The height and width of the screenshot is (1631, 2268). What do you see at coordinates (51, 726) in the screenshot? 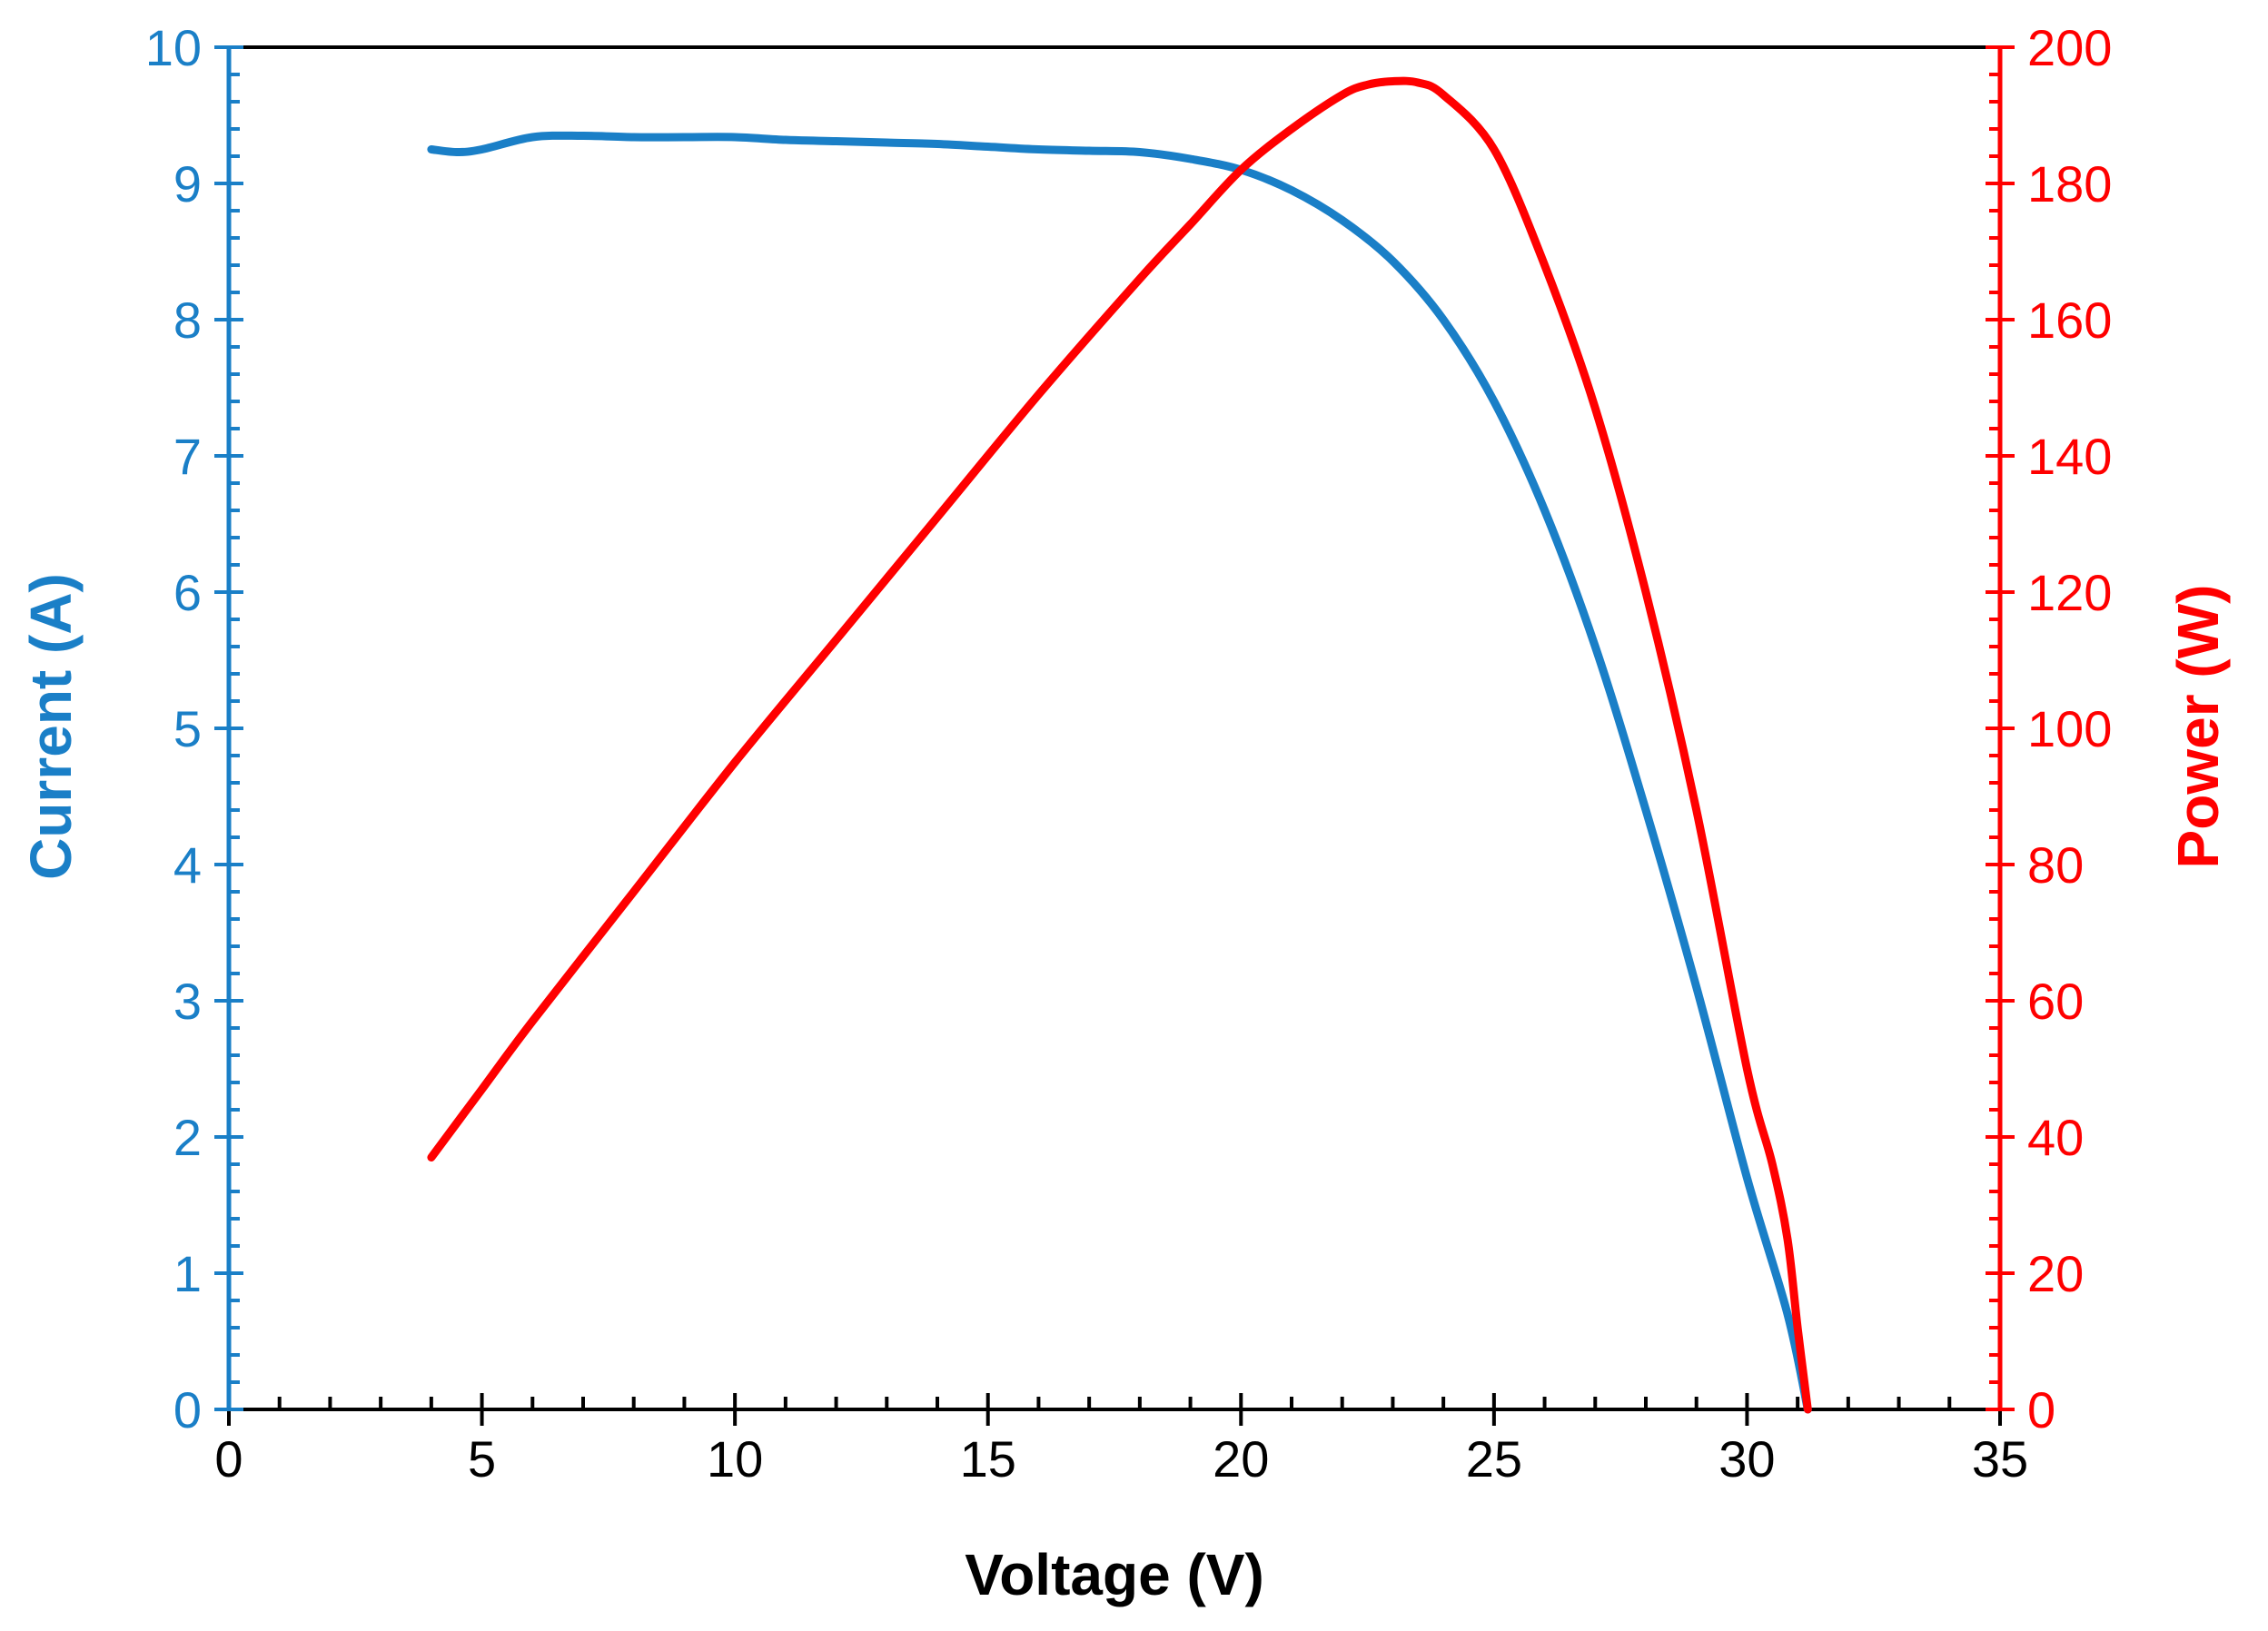
I see `y-axis-left-title: Current (A)` at bounding box center [51, 726].